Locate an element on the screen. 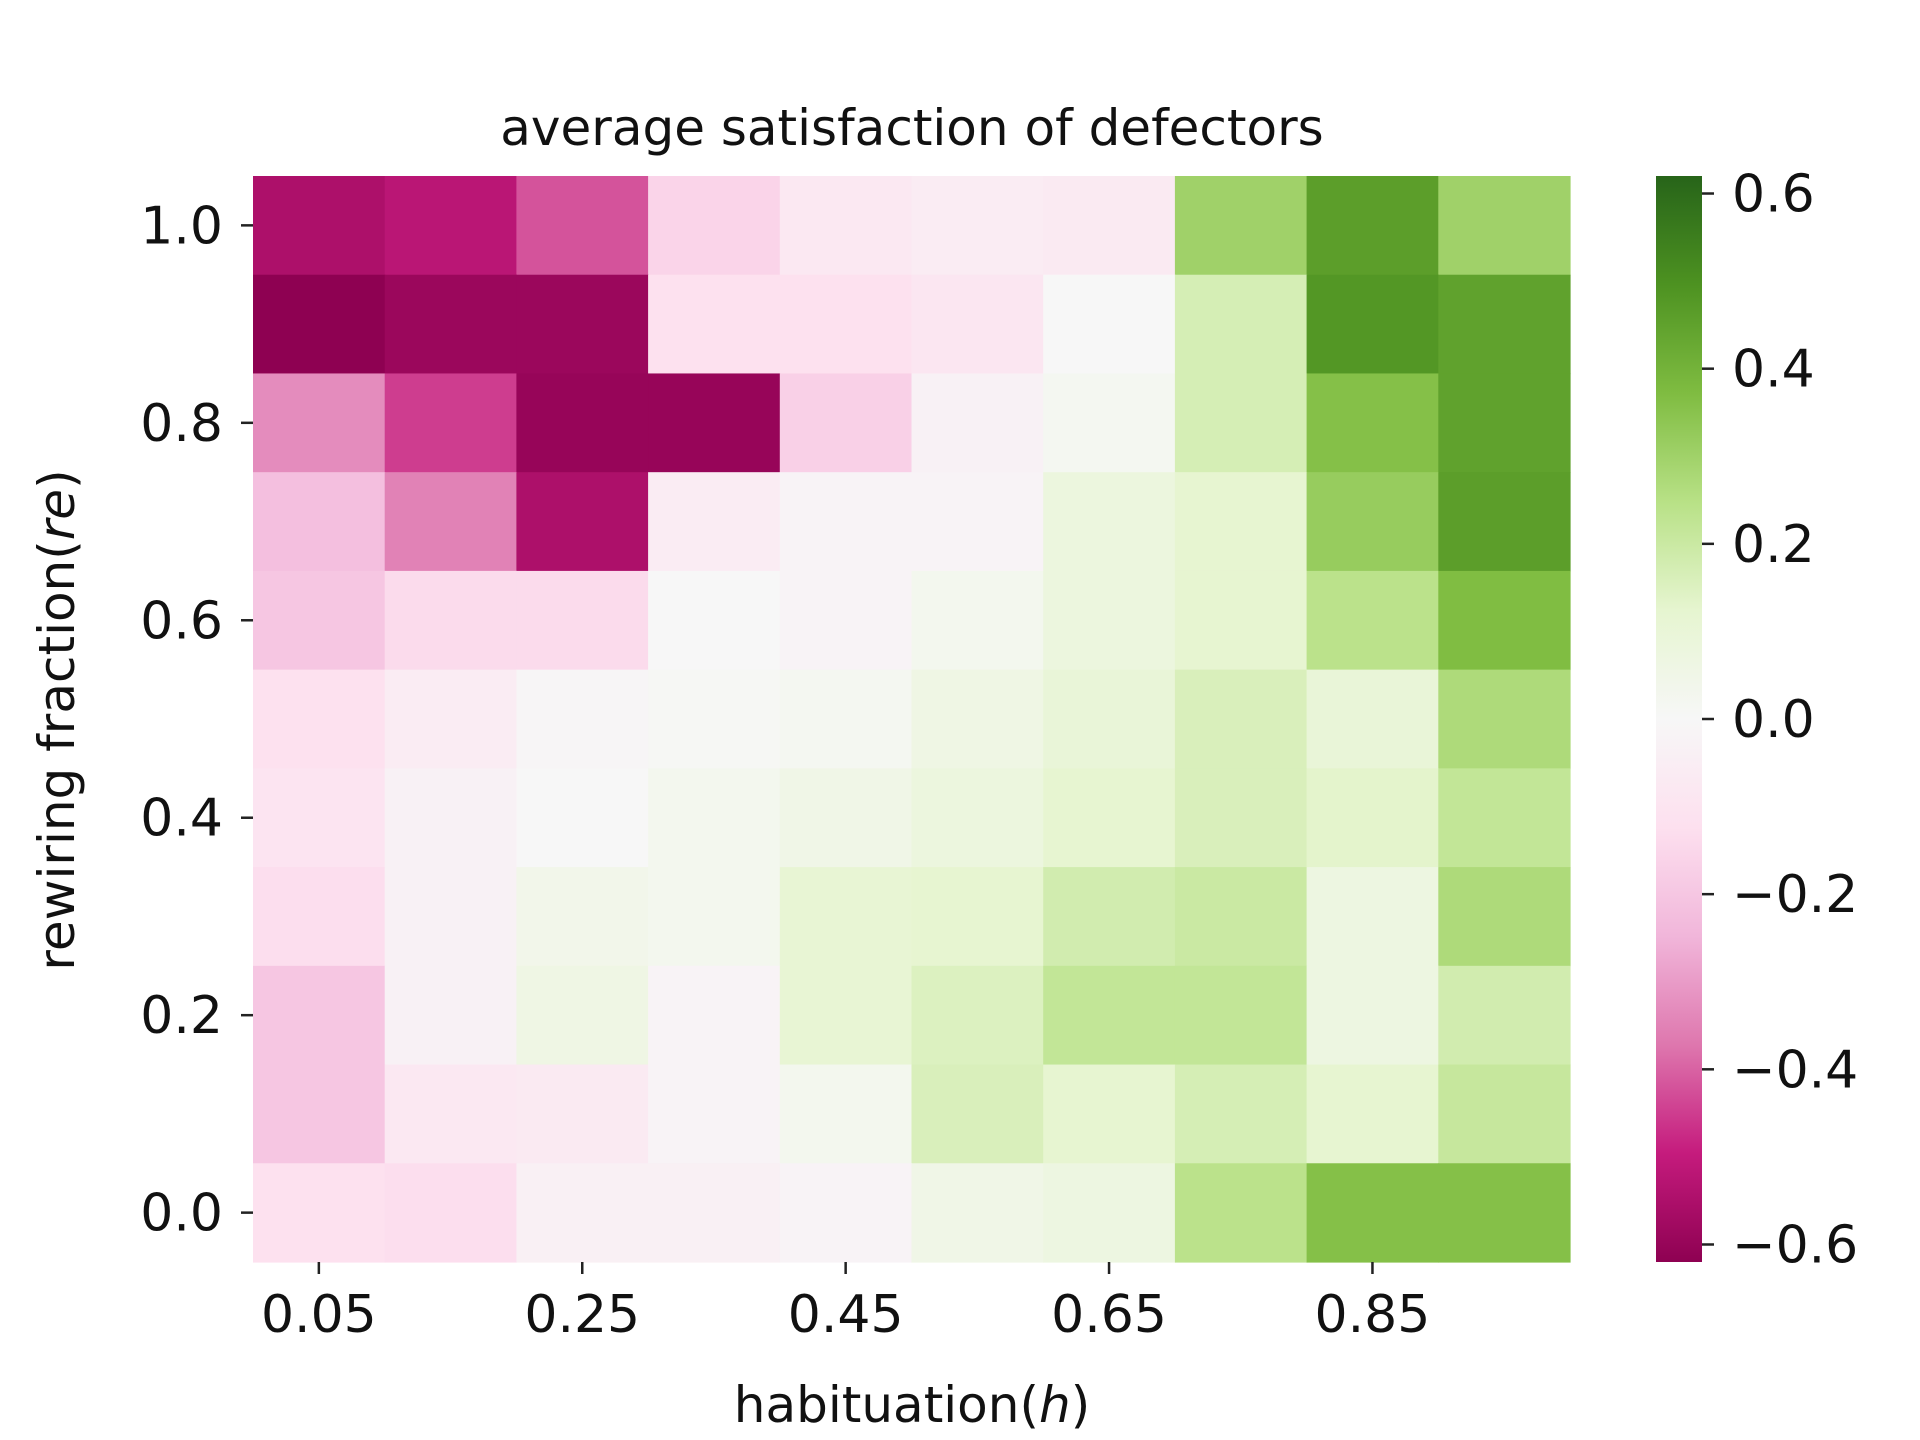  x-tick-label: 0.85 is located at coordinates (1373, 1315).